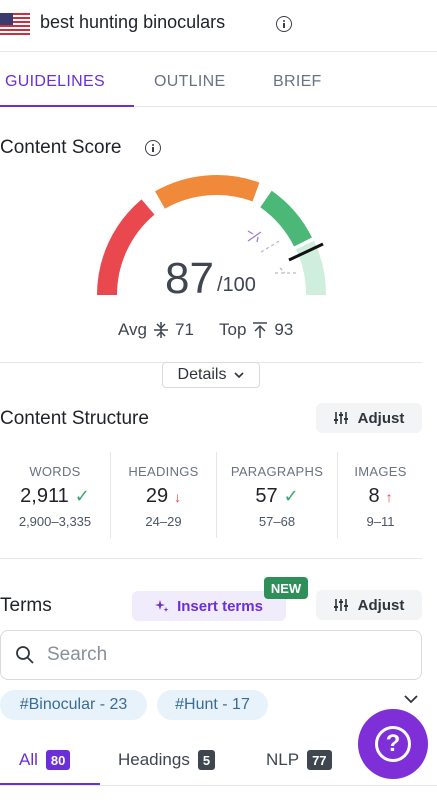 This screenshot has width=437, height=802. What do you see at coordinates (374, 496) in the screenshot?
I see `stat-number: 8` at bounding box center [374, 496].